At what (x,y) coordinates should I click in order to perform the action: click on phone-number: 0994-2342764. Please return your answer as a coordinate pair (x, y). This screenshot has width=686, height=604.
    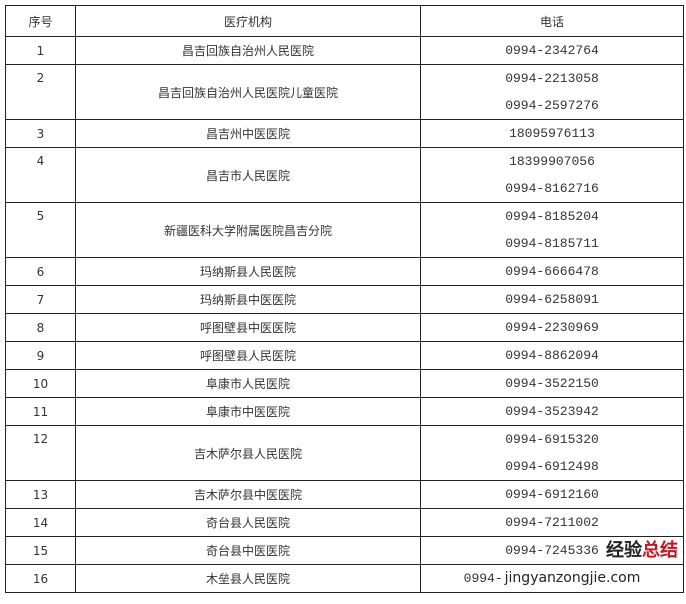
    Looking at the image, I should click on (552, 50).